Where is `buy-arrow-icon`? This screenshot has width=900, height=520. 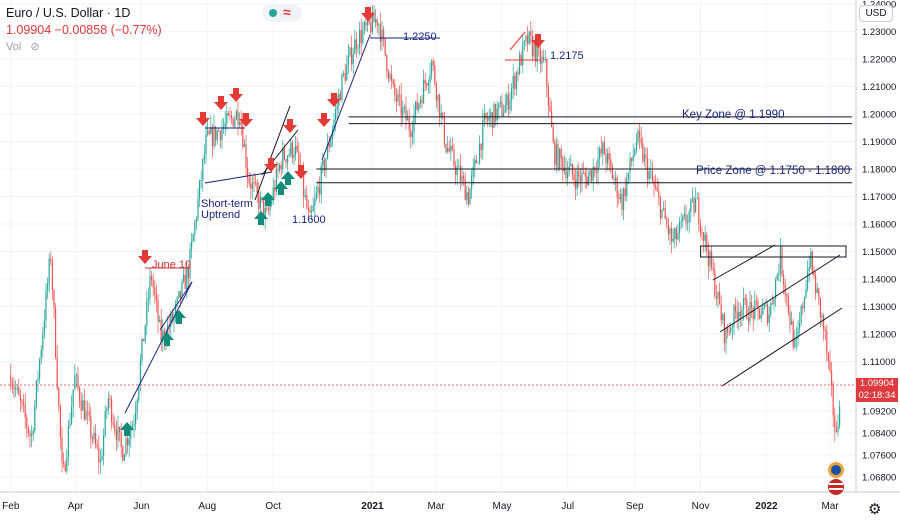 buy-arrow-icon is located at coordinates (268, 199).